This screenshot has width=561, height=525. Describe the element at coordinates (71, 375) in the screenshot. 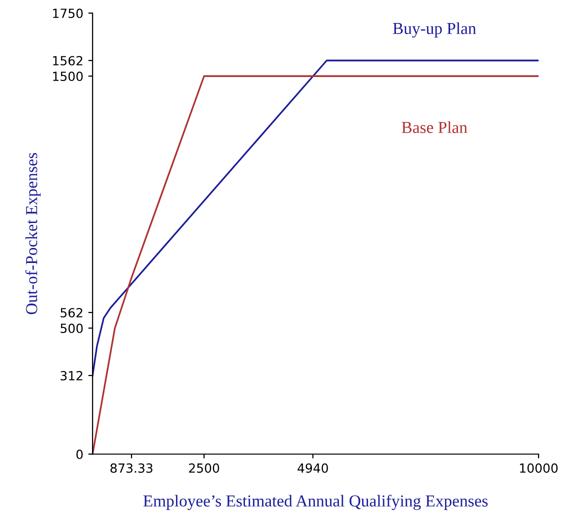

I see `y-tick-label: 312` at that location.